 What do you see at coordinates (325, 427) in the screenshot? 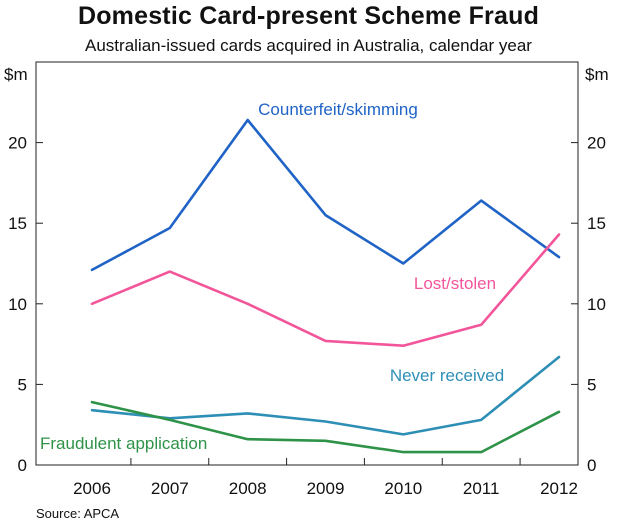
I see `series-line-fraudulent-application` at bounding box center [325, 427].